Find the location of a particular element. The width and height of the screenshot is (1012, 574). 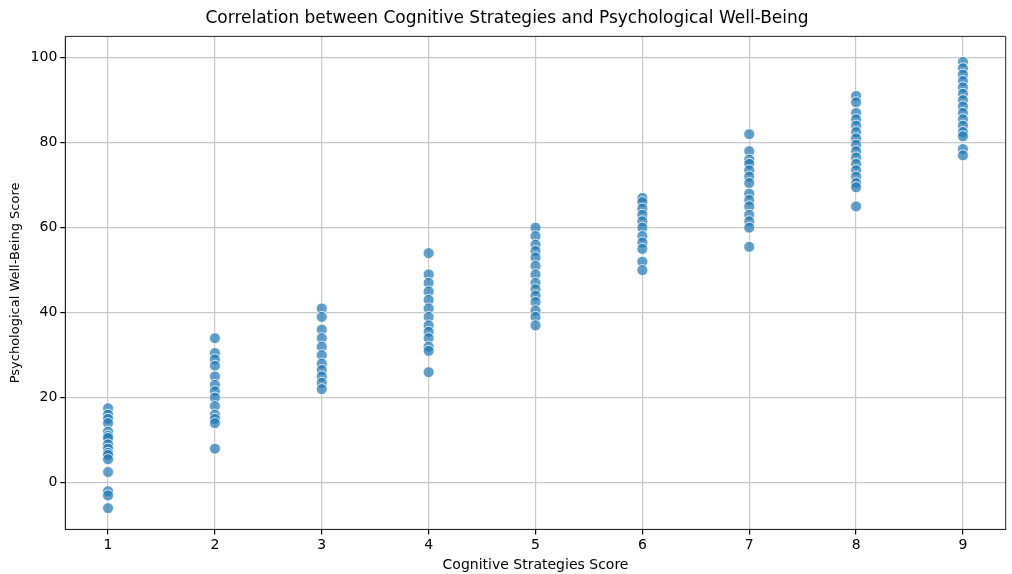

y-tick-label: 0 is located at coordinates (53, 481).